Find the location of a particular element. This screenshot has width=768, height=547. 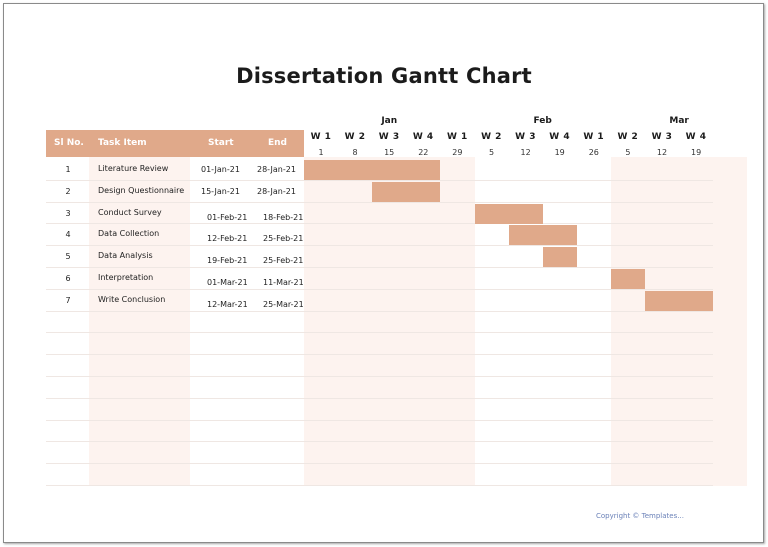

task-end: 25-Mar-21 is located at coordinates (283, 304).